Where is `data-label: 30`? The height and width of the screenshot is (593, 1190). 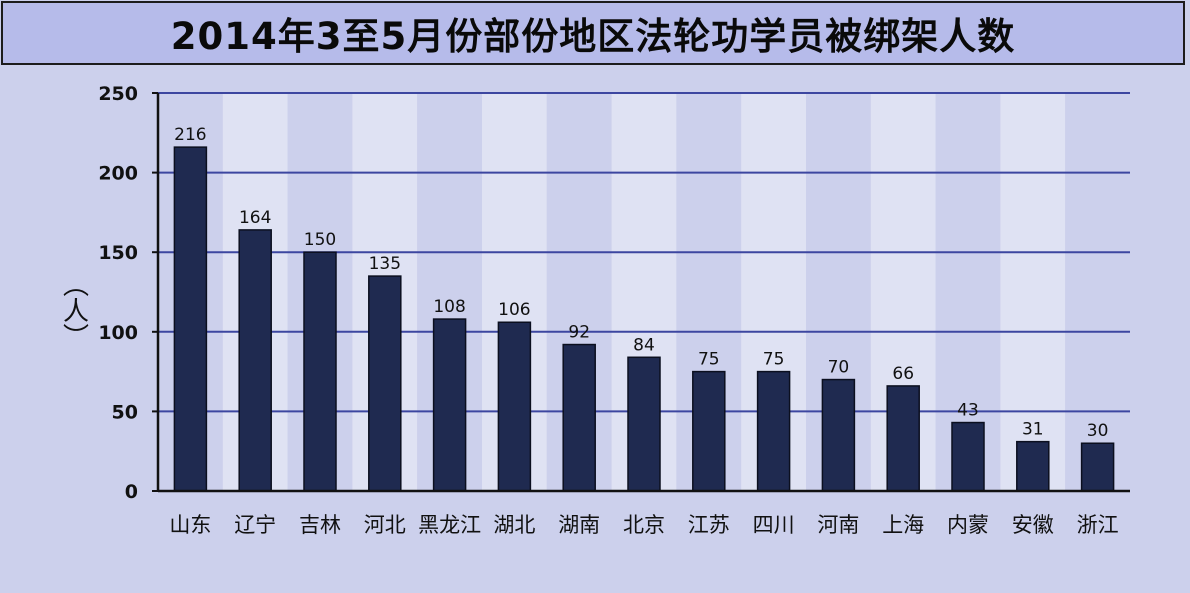
data-label: 30 is located at coordinates (1098, 431).